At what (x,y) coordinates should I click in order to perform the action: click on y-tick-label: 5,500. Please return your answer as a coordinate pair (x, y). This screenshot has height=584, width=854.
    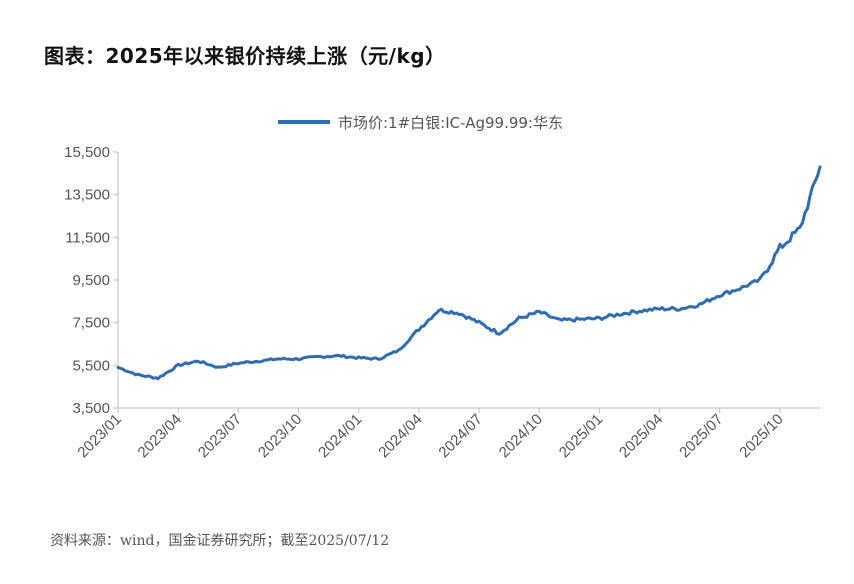
    Looking at the image, I should click on (91, 365).